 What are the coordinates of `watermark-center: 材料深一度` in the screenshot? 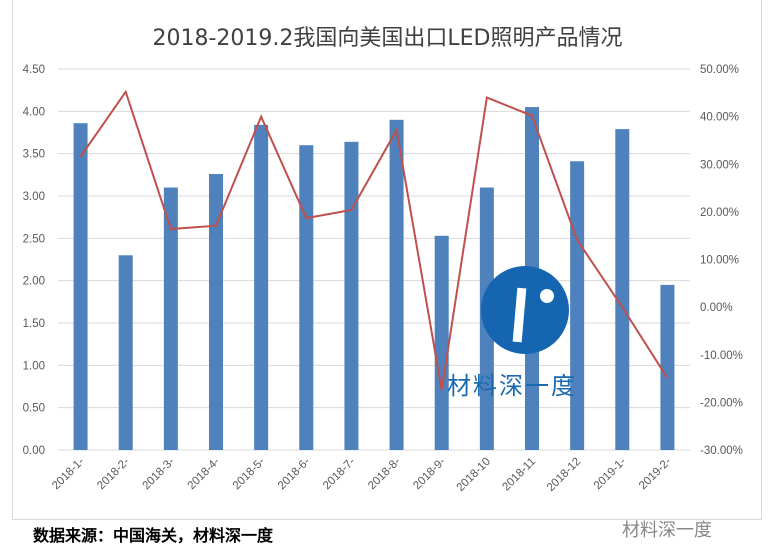 It's located at (512, 386).